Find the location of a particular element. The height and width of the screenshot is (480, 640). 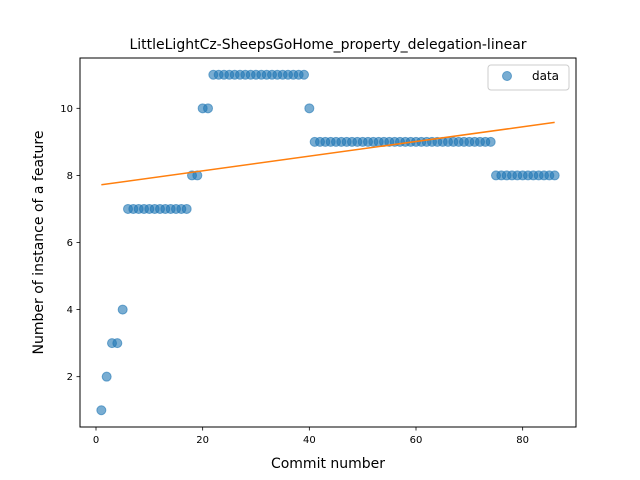

legend: data is located at coordinates (528, 77).